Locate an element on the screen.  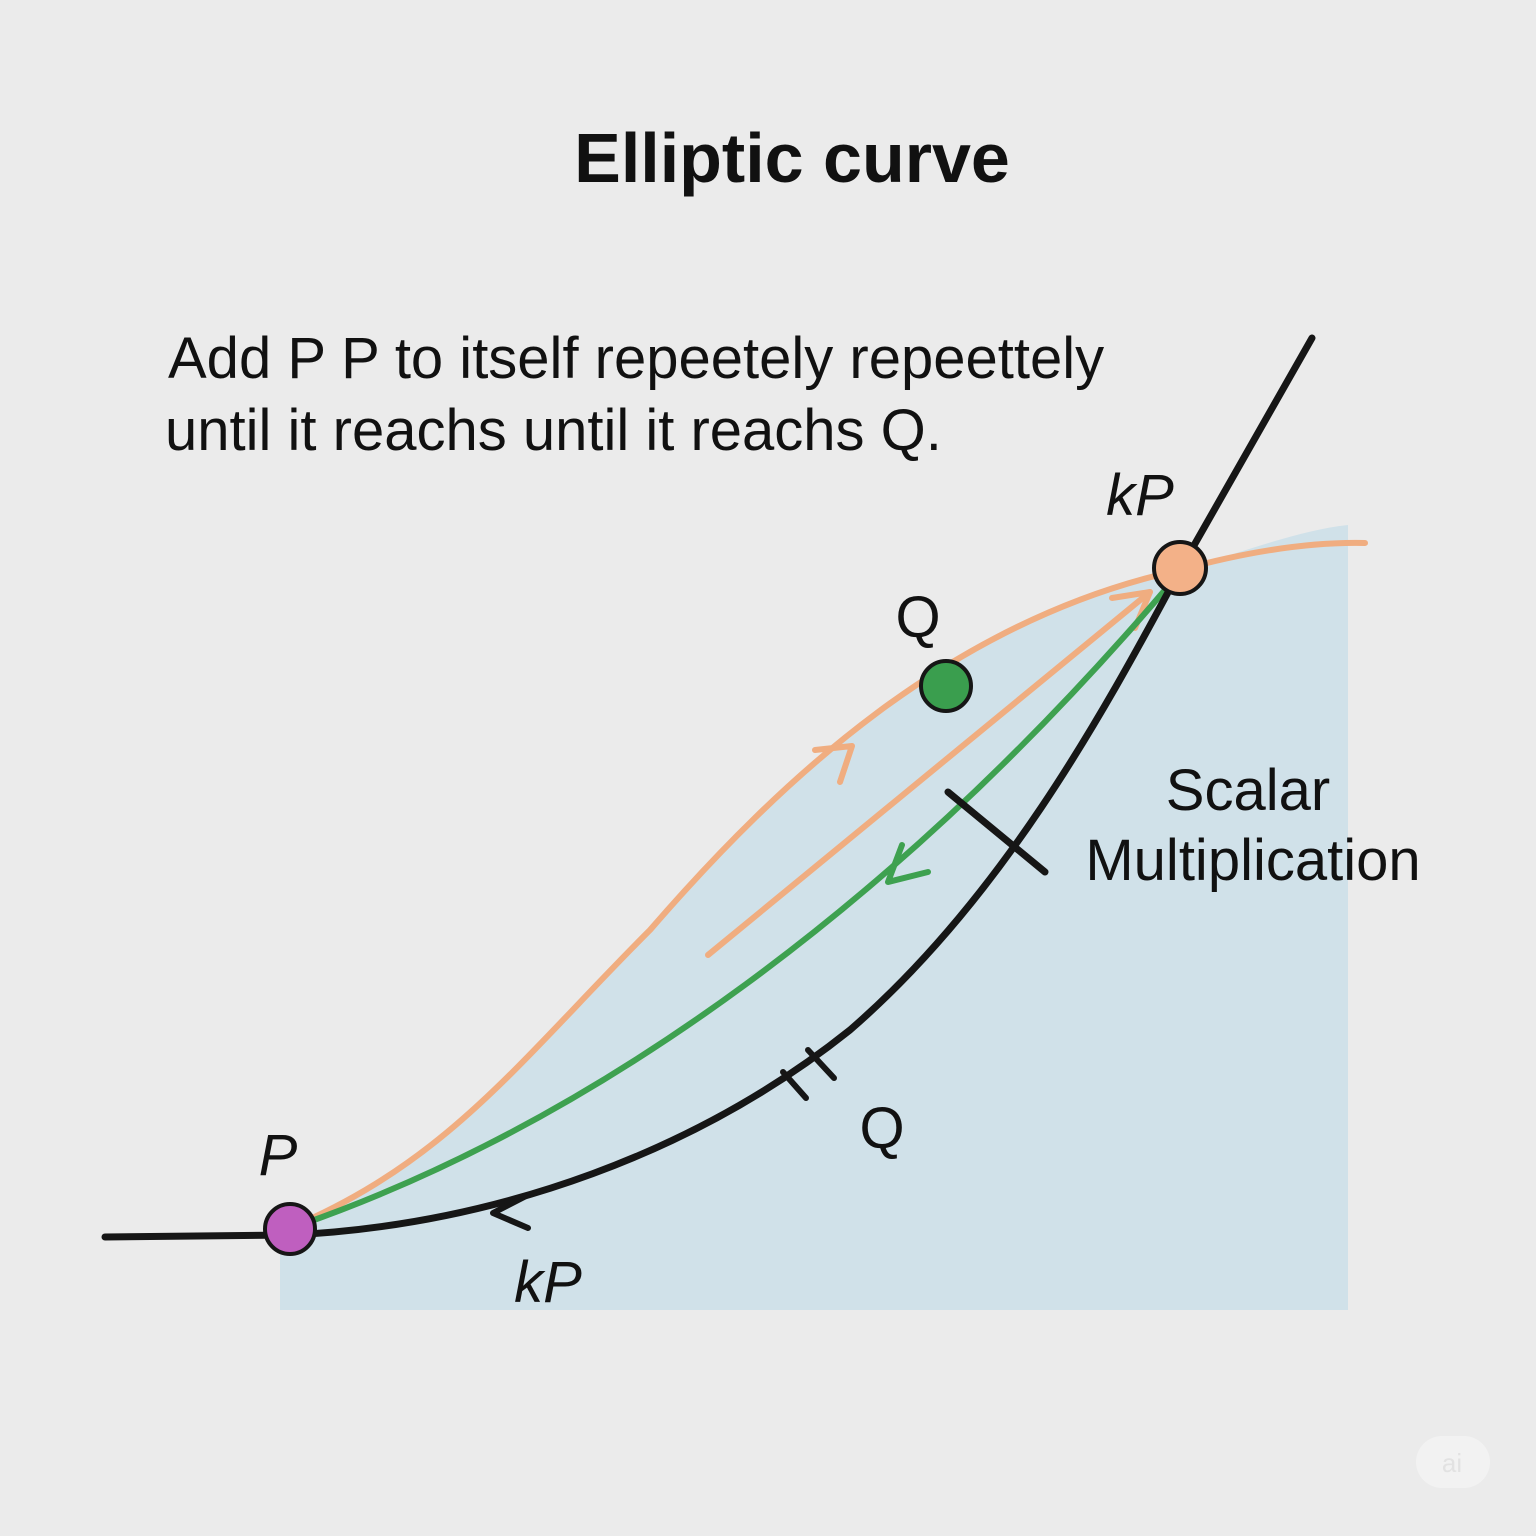
annotation: Scalar is located at coordinates (1248, 790).